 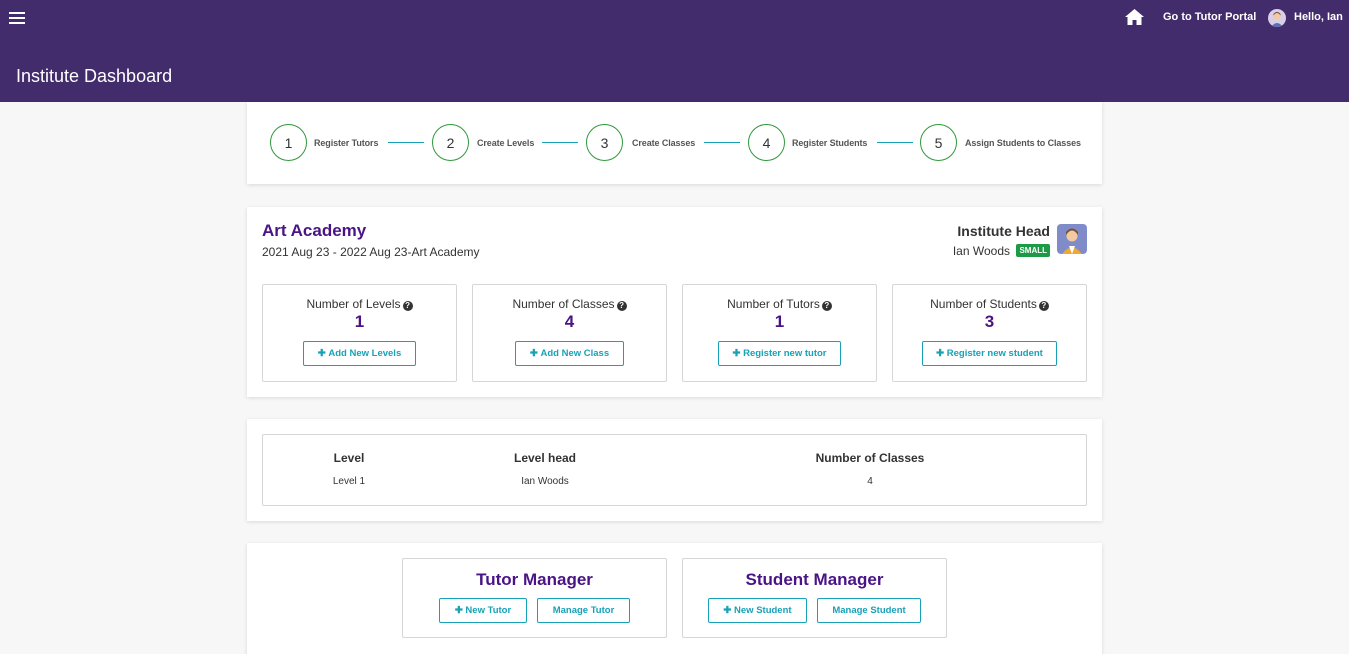 What do you see at coordinates (1003, 231) in the screenshot?
I see `institute-head-title: Institute Head` at bounding box center [1003, 231].